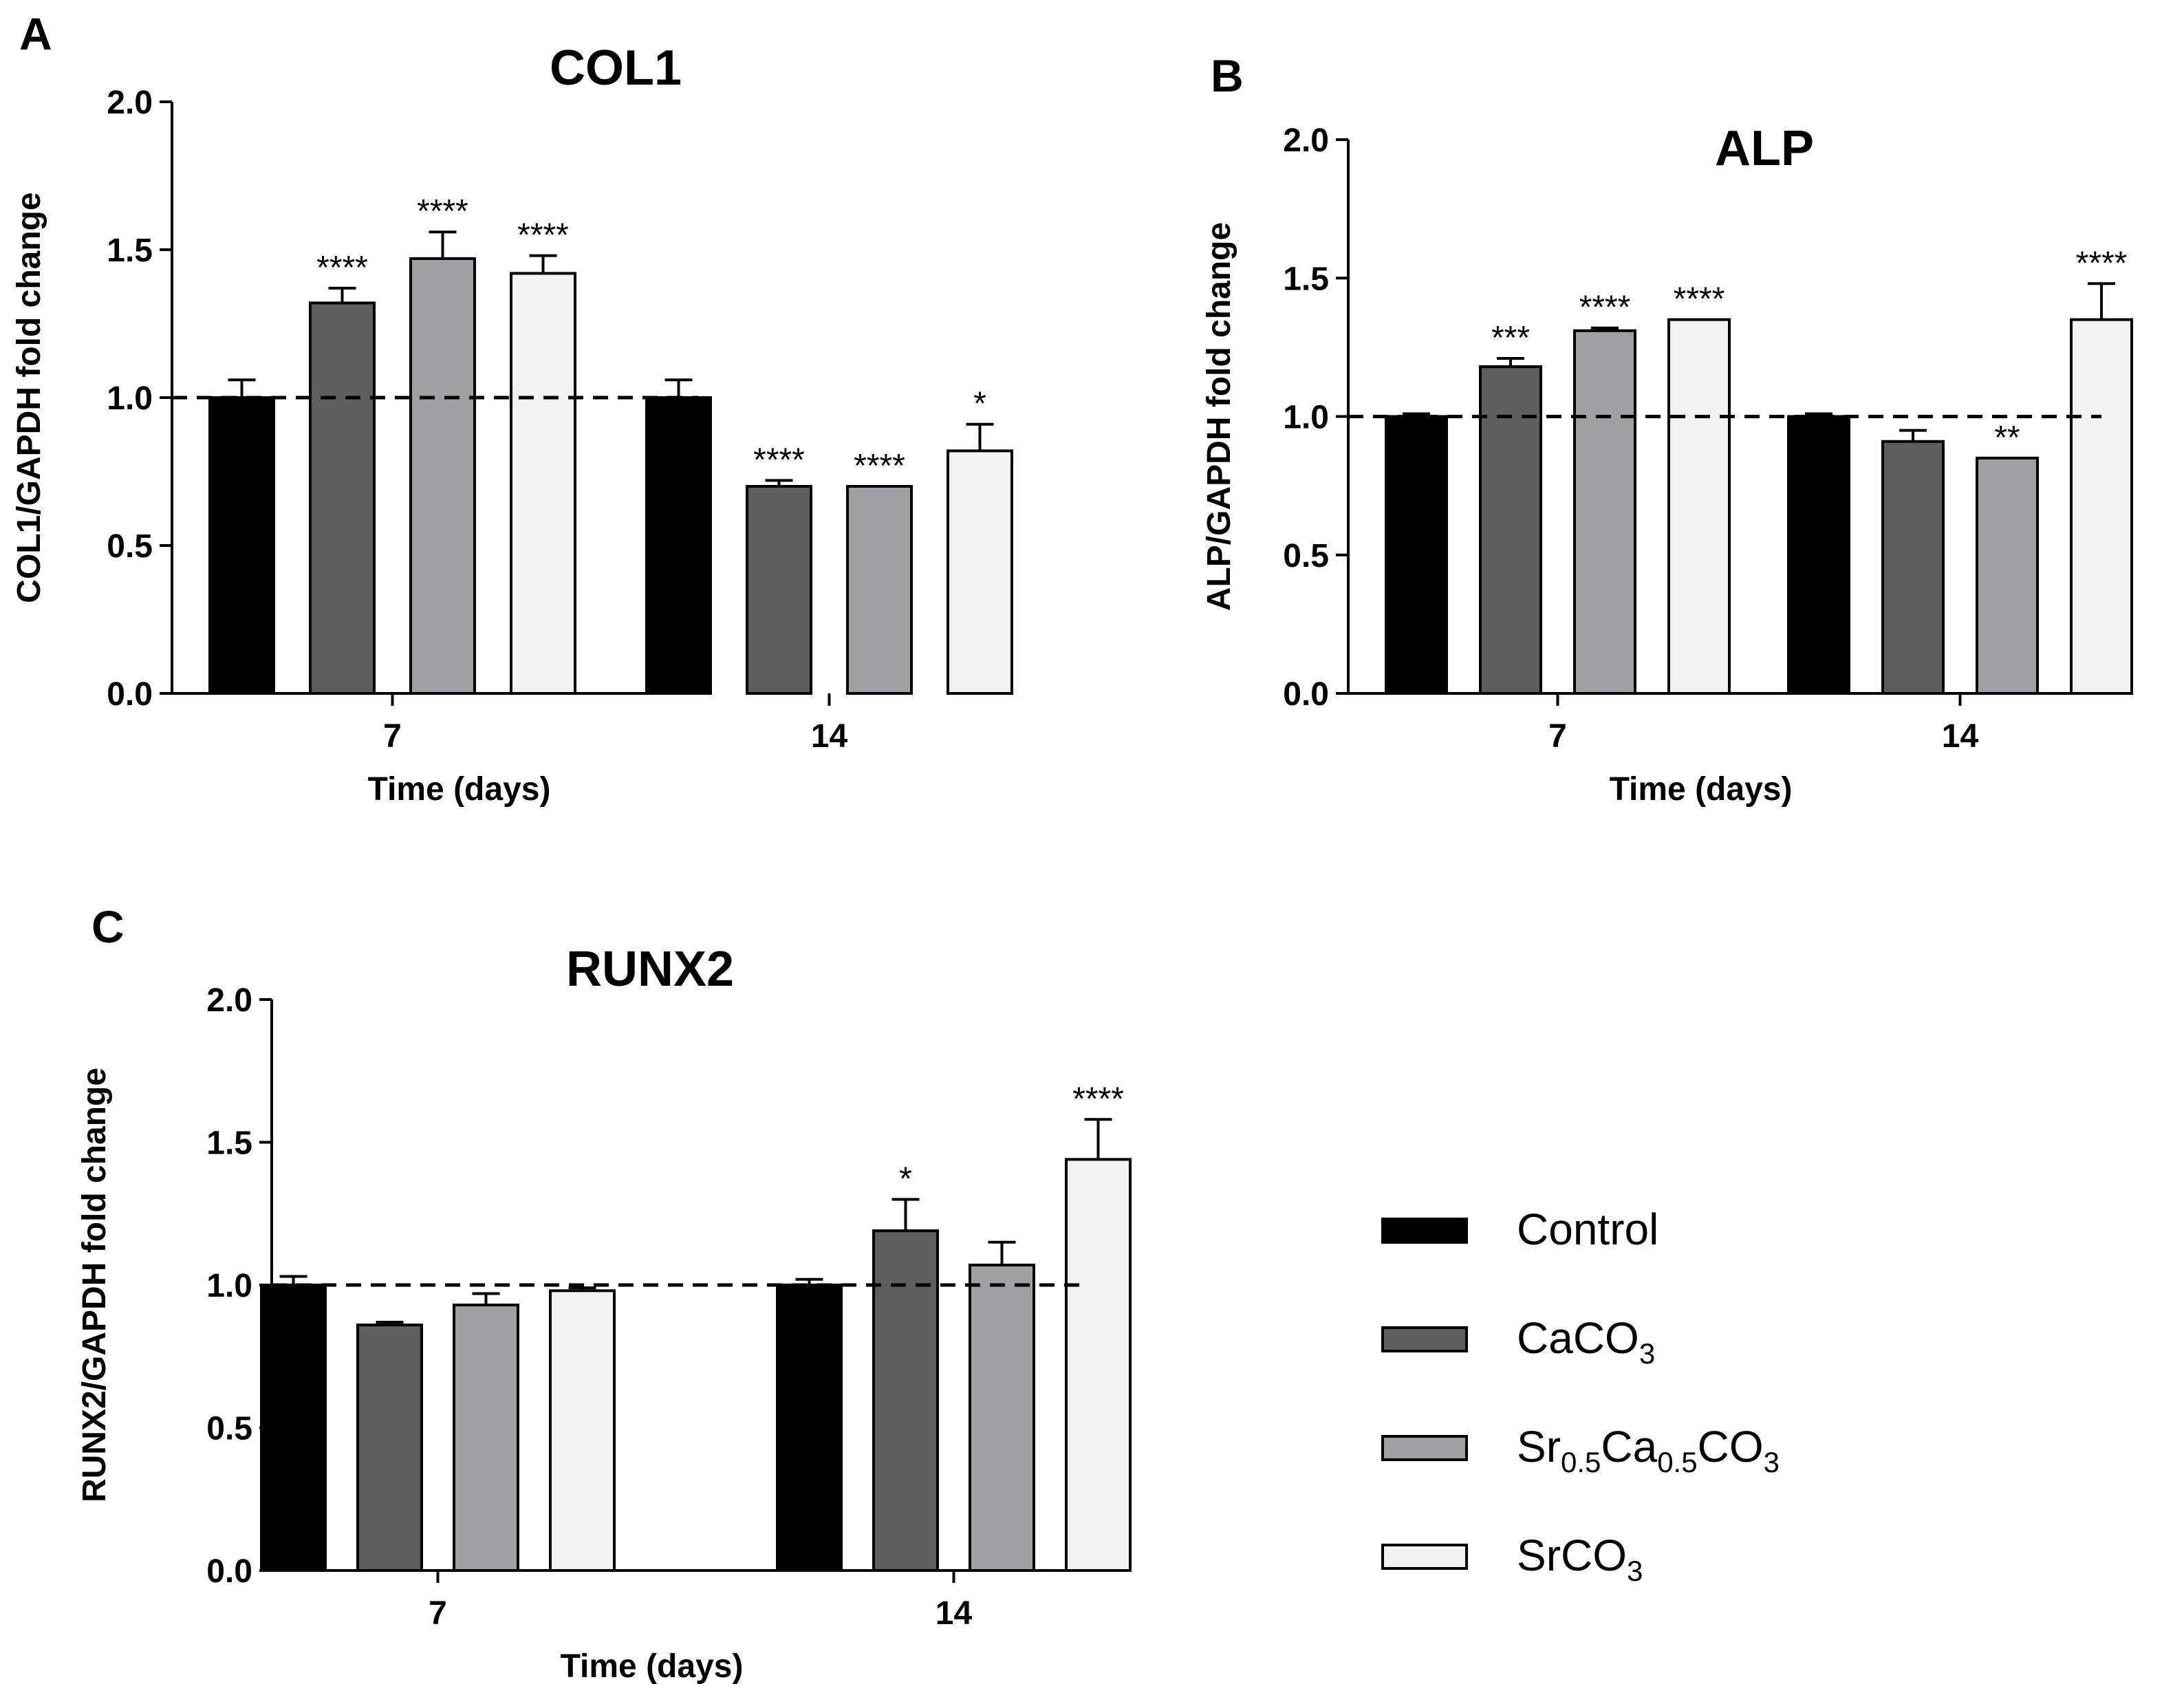 The height and width of the screenshot is (1695, 2184). I want to click on legend-label: Sr0.5Ca0.5CO3, so click(1648, 1450).